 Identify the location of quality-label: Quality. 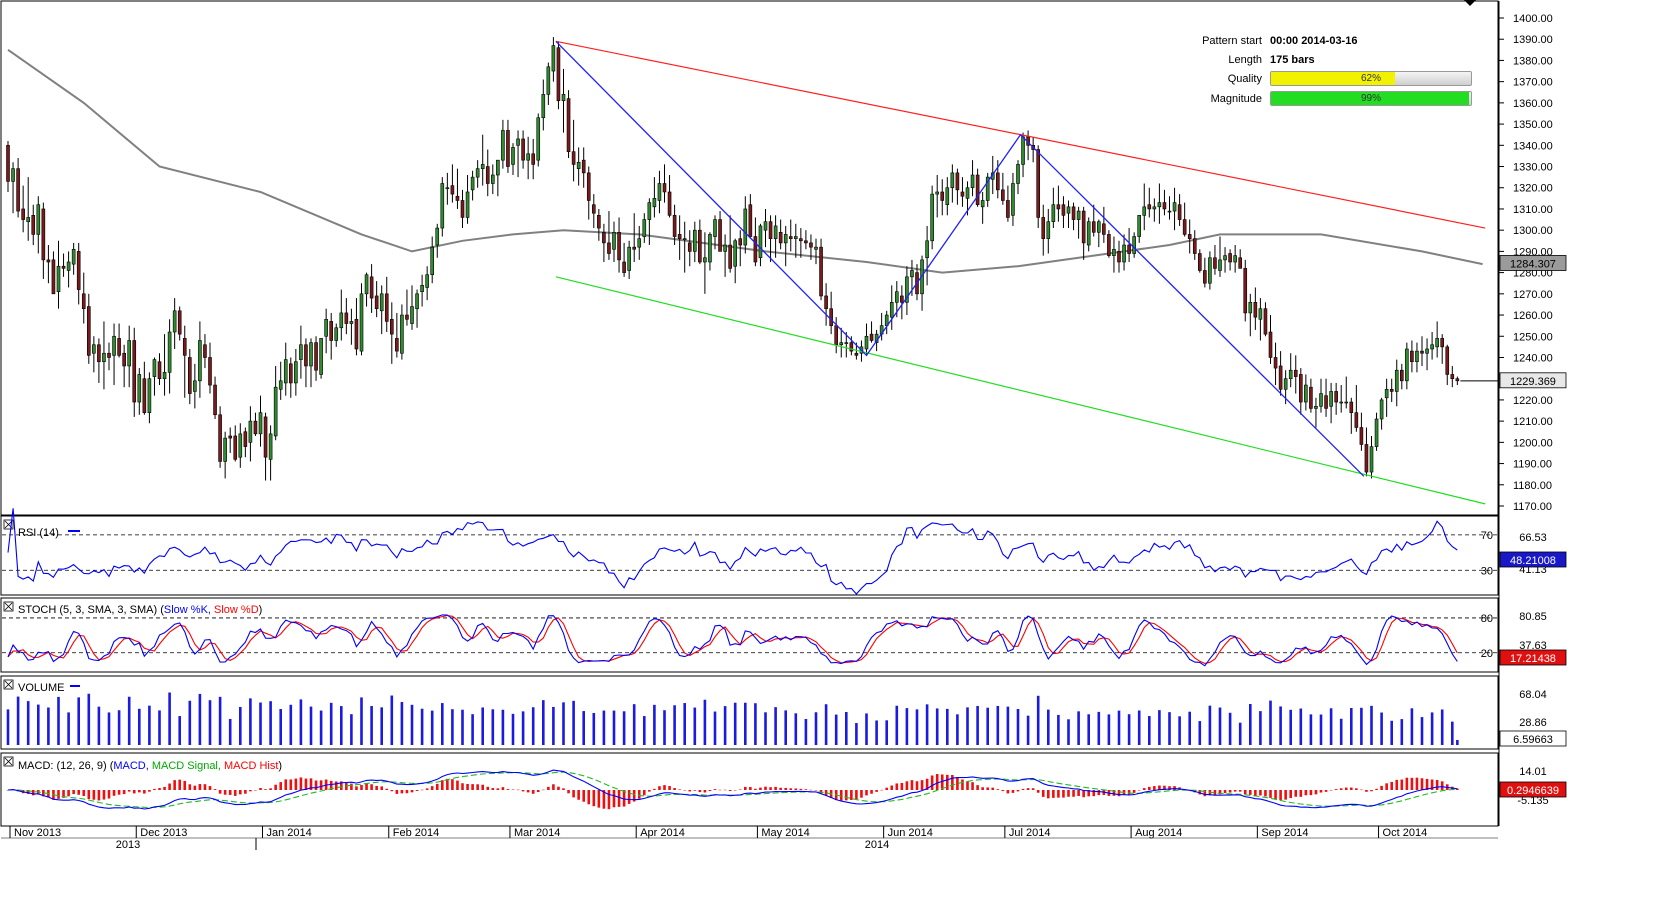
(1244, 79).